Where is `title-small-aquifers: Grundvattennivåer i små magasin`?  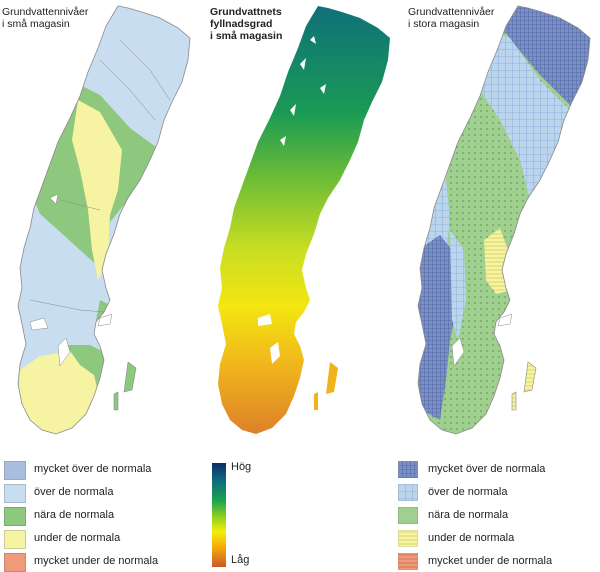
title-small-aquifers: Grundvattennivåer i små magasin is located at coordinates (45, 18).